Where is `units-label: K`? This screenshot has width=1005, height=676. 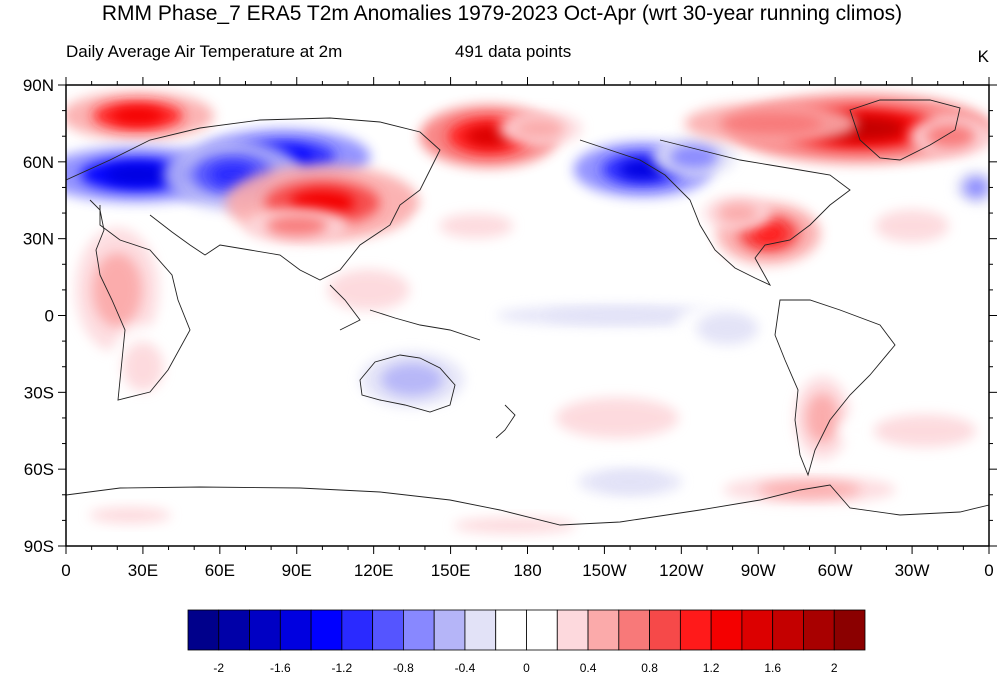
units-label: K is located at coordinates (984, 56).